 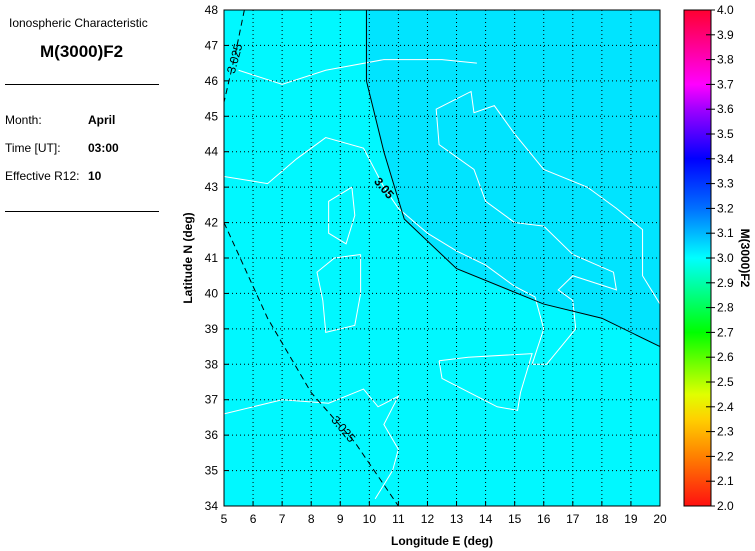 I want to click on x-tick-label: 8, so click(x=311, y=519).